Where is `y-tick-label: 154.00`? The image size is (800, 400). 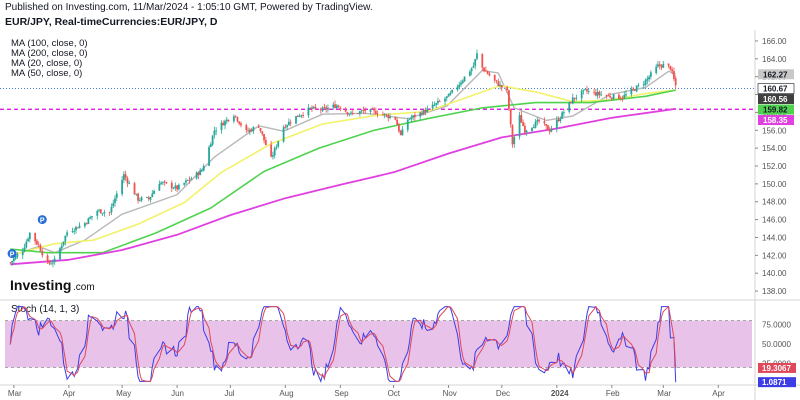
y-tick-label: 154.00 is located at coordinates (774, 148).